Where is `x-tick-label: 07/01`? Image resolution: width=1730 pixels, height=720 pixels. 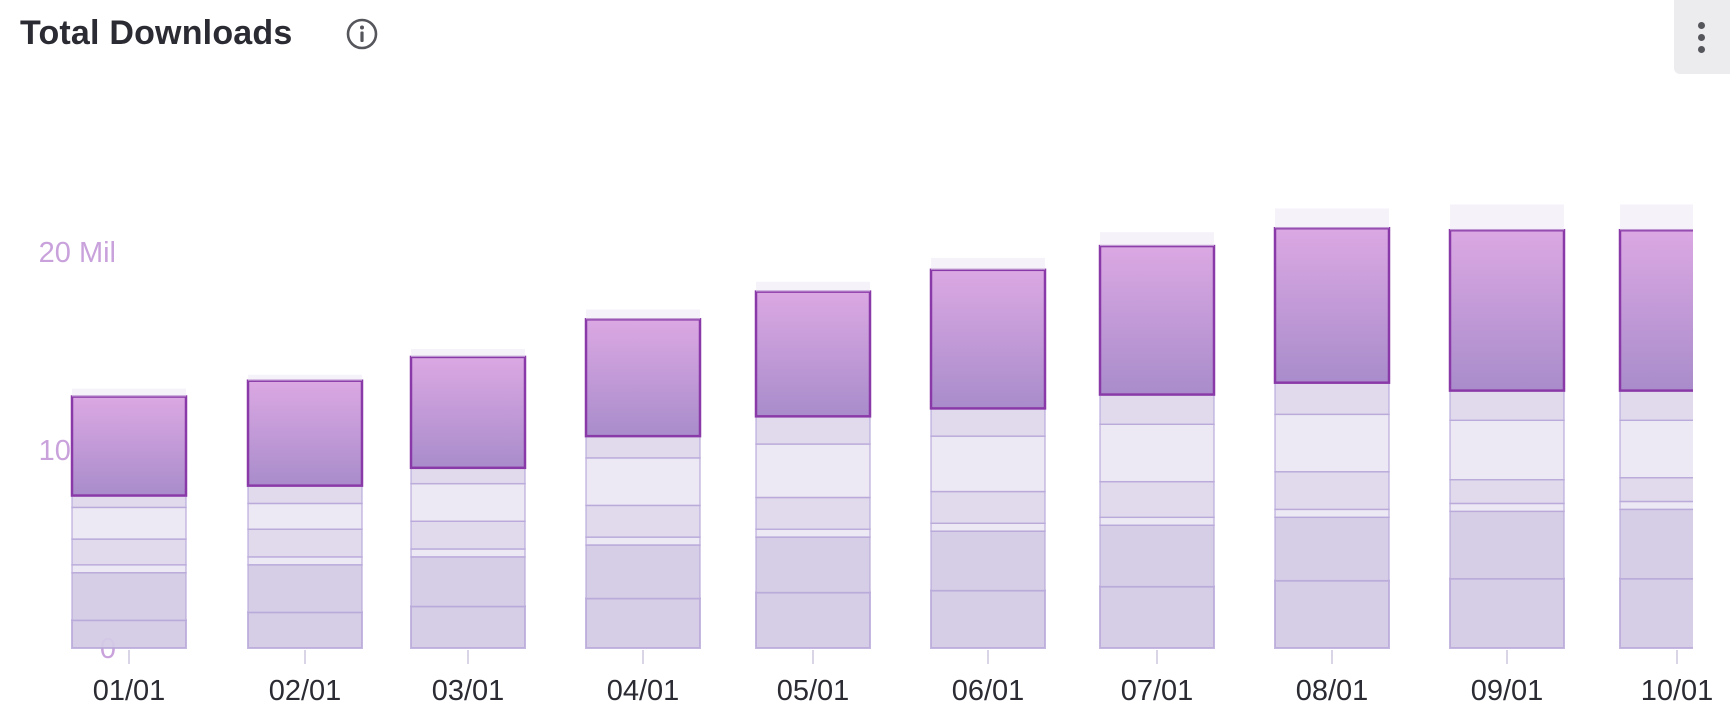
x-tick-label: 07/01 is located at coordinates (1157, 691).